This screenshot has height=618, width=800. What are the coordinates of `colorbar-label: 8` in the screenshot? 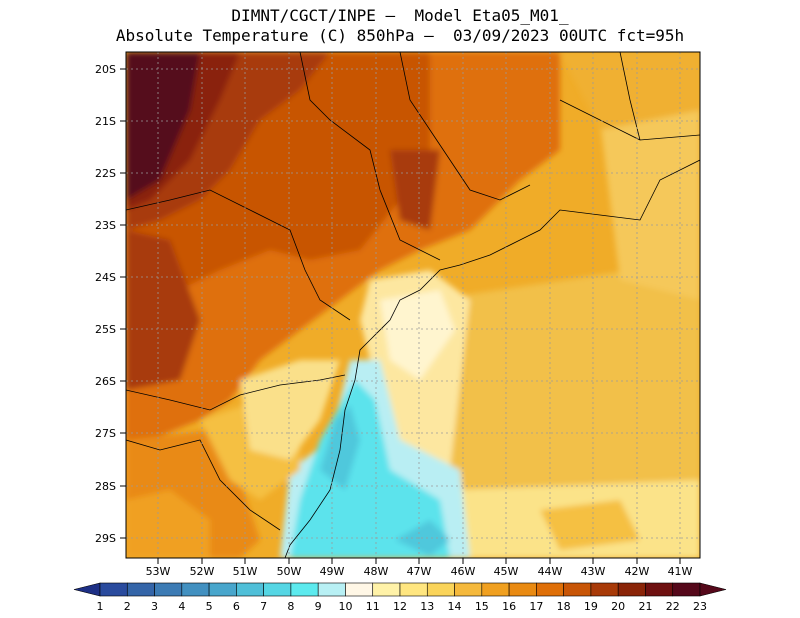 It's located at (290, 606).